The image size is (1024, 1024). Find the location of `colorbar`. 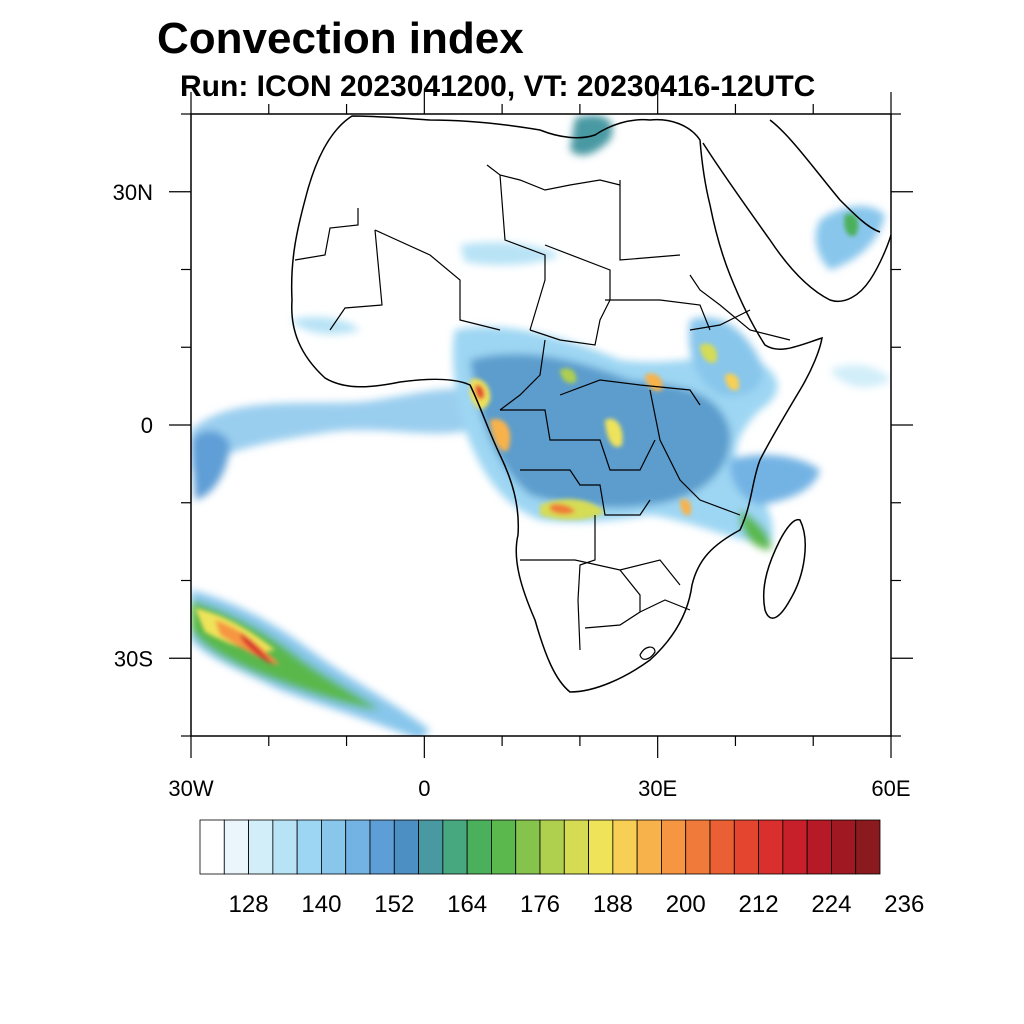

colorbar is located at coordinates (540, 847).